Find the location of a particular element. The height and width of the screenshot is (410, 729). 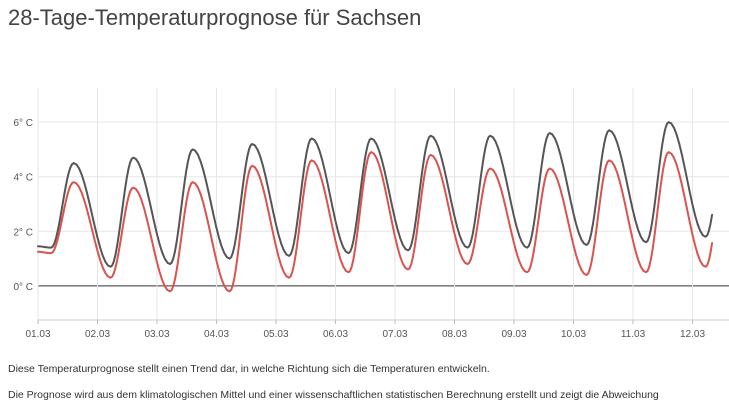

y-tick-label: 0° C is located at coordinates (23, 287).